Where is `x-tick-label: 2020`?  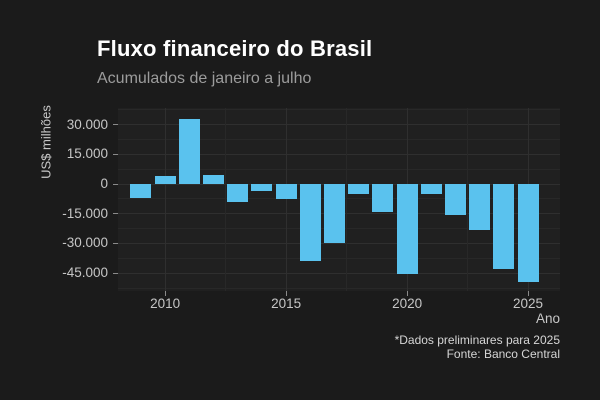 x-tick-label: 2020 is located at coordinates (407, 303).